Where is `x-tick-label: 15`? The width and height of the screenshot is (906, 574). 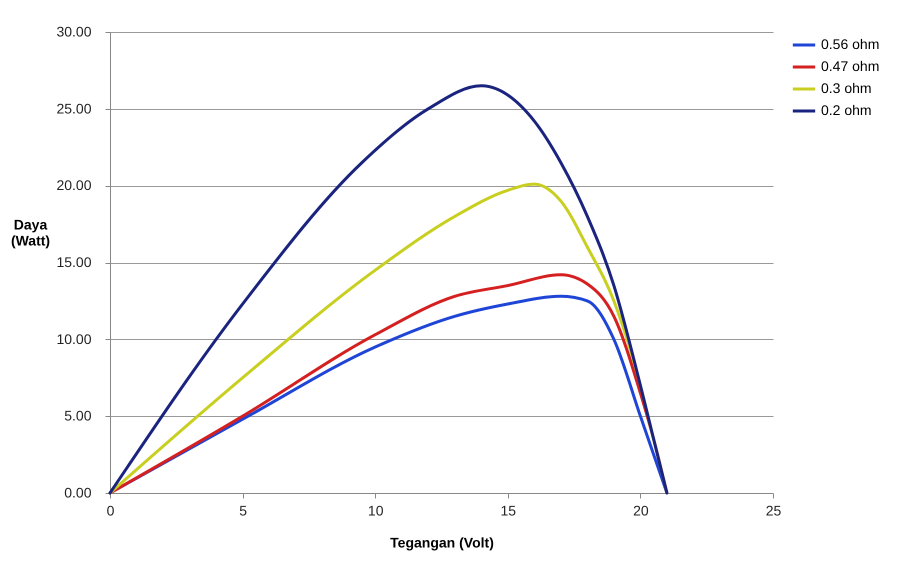 x-tick-label: 15 is located at coordinates (508, 510).